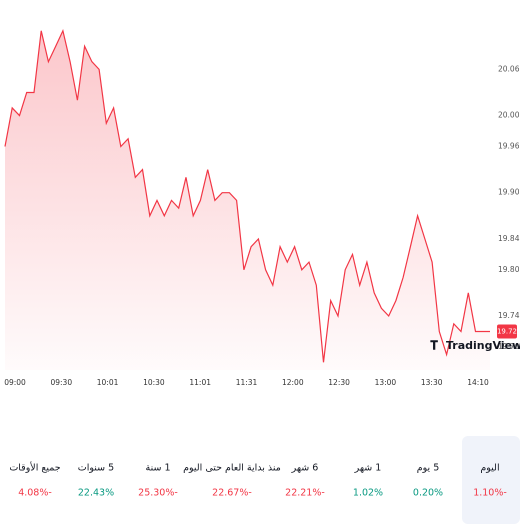 This screenshot has height=524, width=520. I want to click on period-change: 1.02%, so click(368, 493).